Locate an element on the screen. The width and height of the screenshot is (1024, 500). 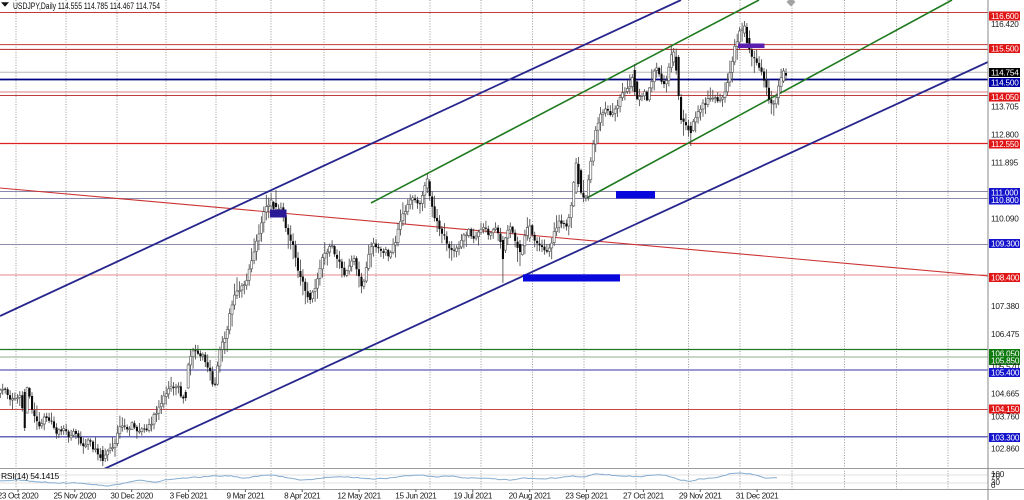
svg-text: 9 Mar 2021 is located at coordinates (245, 496).